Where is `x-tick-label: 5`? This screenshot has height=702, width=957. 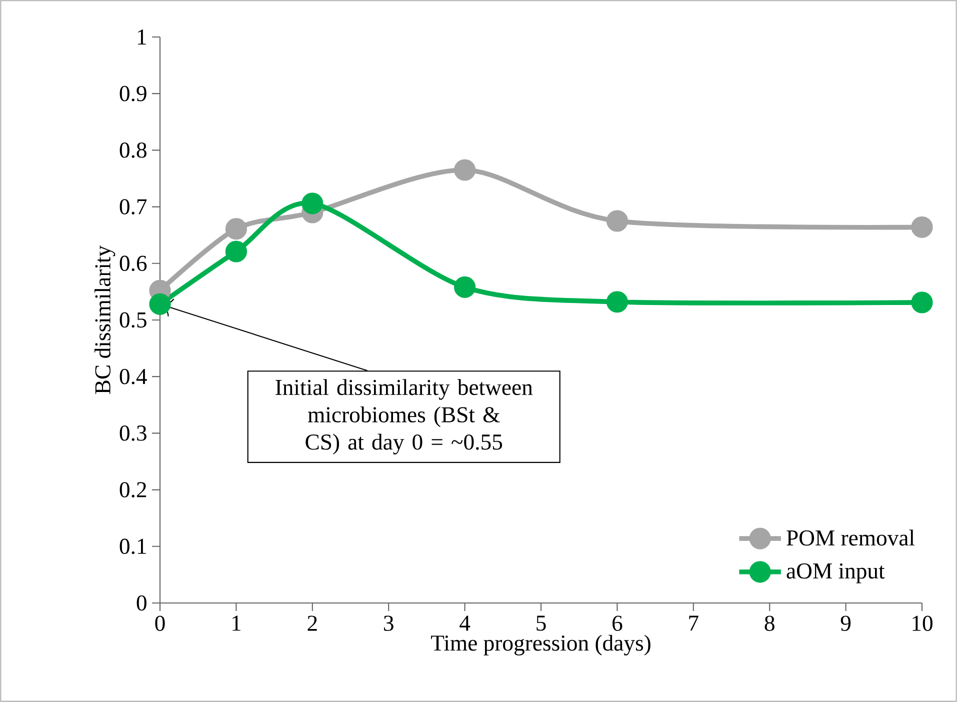 x-tick-label: 5 is located at coordinates (541, 623).